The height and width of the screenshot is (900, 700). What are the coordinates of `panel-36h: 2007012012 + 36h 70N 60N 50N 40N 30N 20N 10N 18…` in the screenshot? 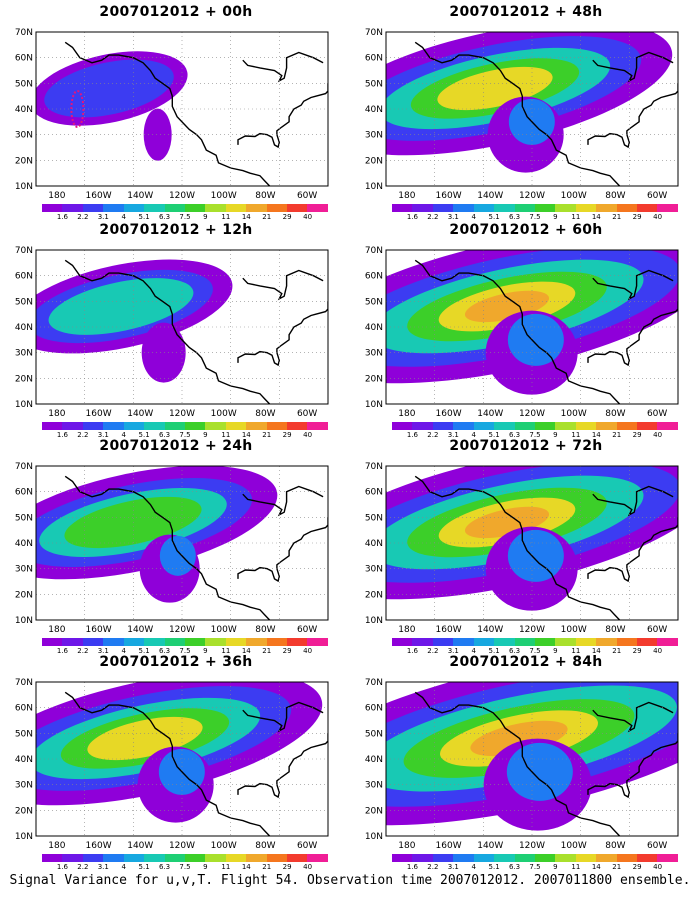 It's located at (176, 764).